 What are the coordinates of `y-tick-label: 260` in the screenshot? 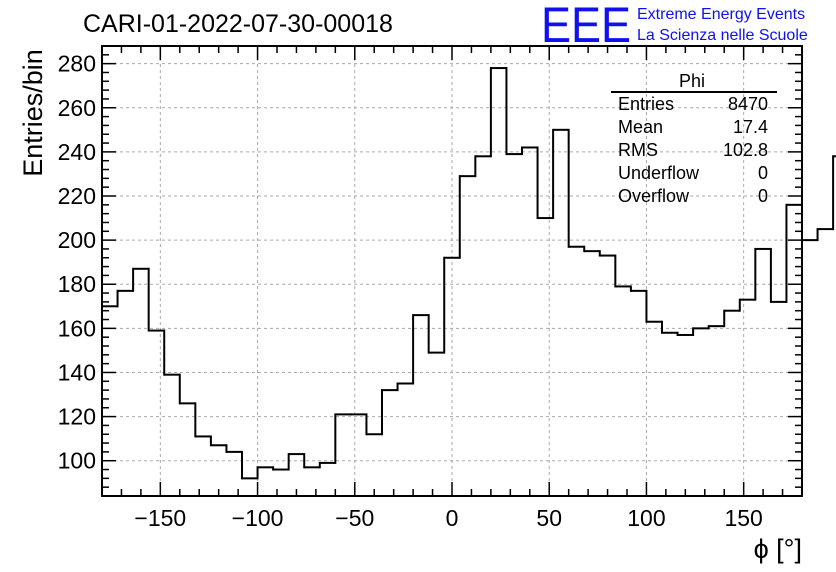 It's located at (77, 108).